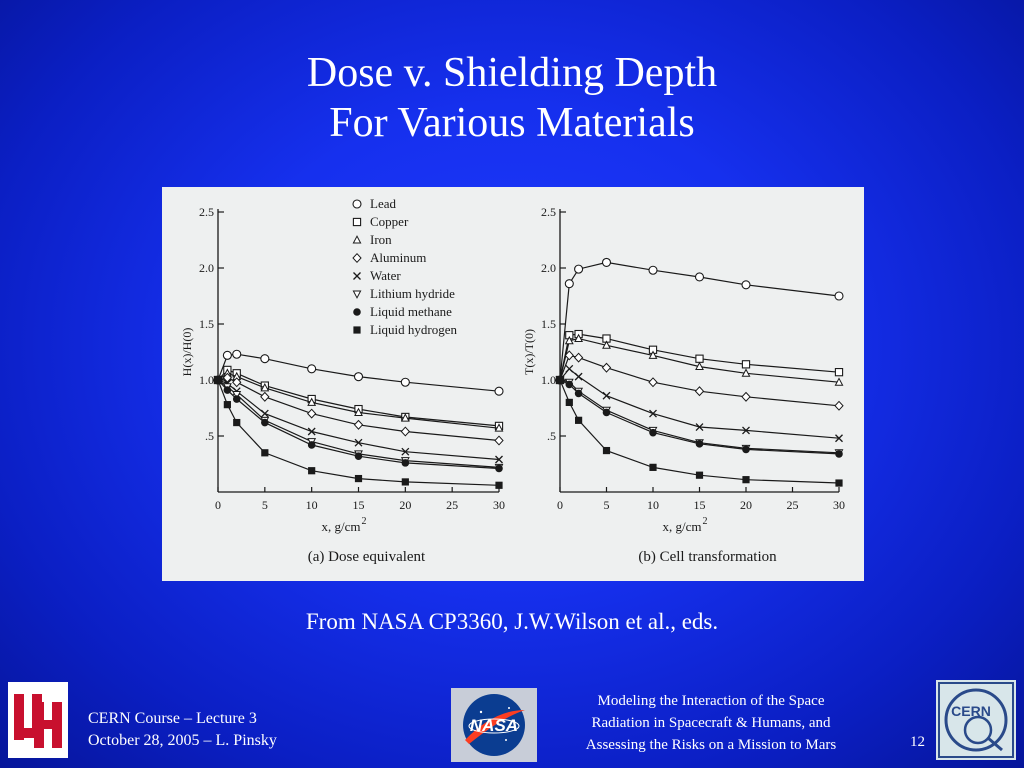 This screenshot has height=768, width=1024. I want to click on legend-marker-water, so click(357, 276).